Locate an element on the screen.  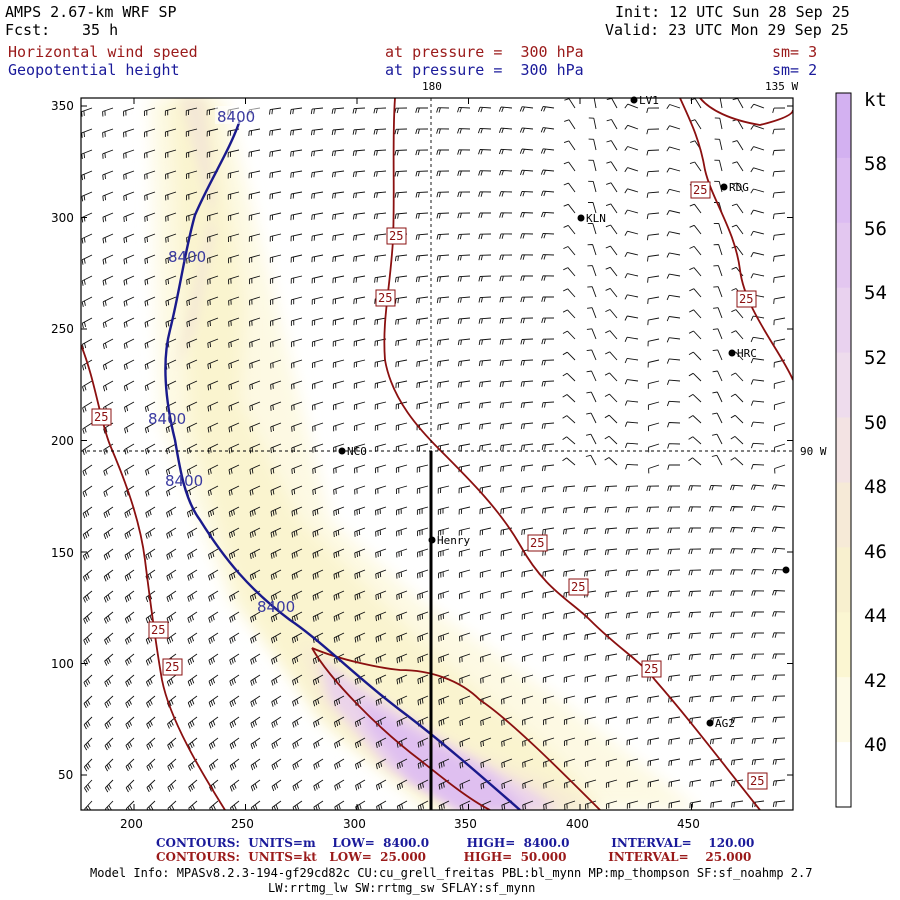
isotach-label: 25 is located at coordinates (578, 587).